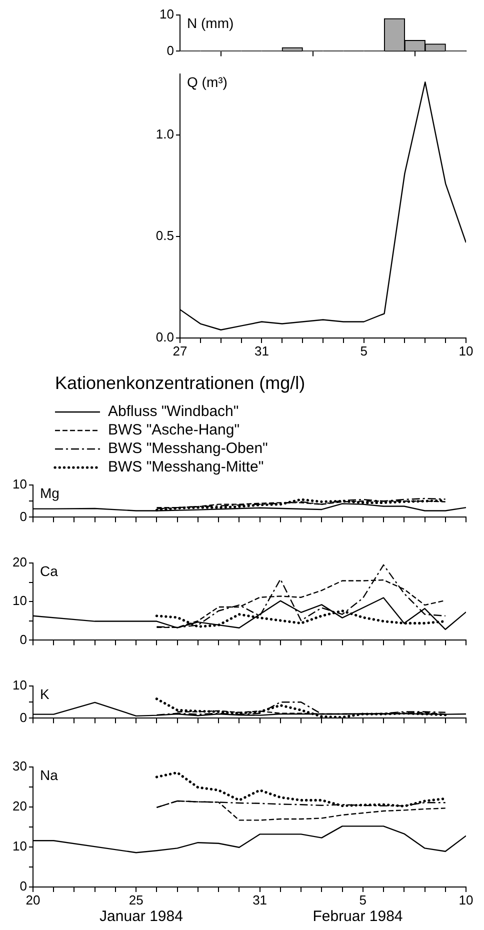  I want to click on y-tick-label: 0.5, so click(165, 236).